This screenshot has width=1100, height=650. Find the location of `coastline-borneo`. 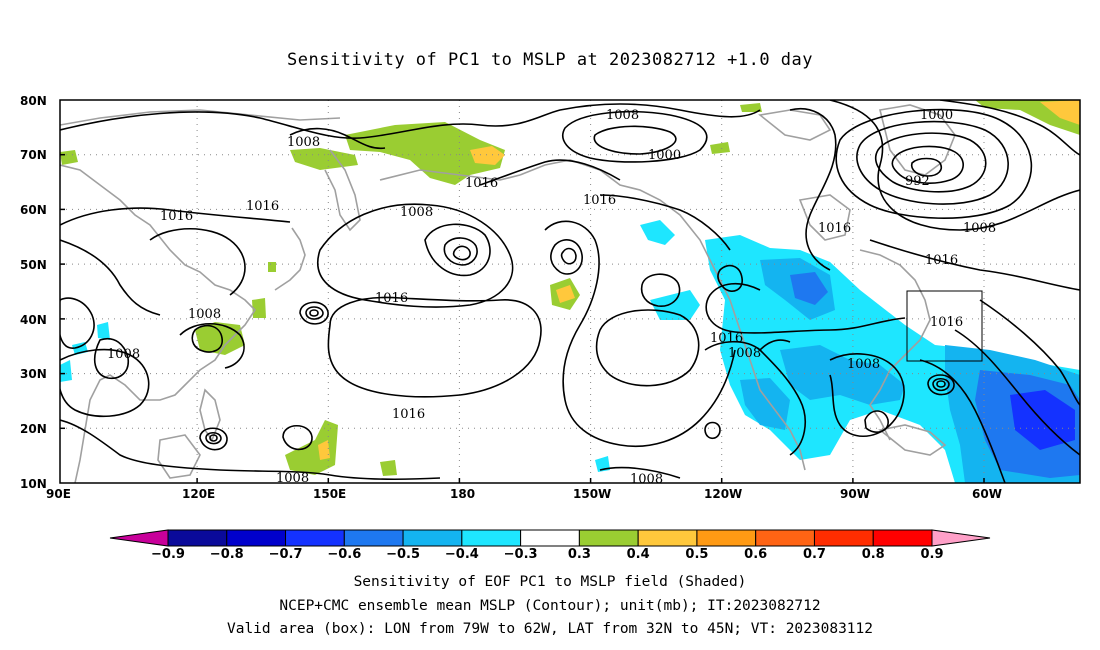

coastline-borneo is located at coordinates (179, 456).